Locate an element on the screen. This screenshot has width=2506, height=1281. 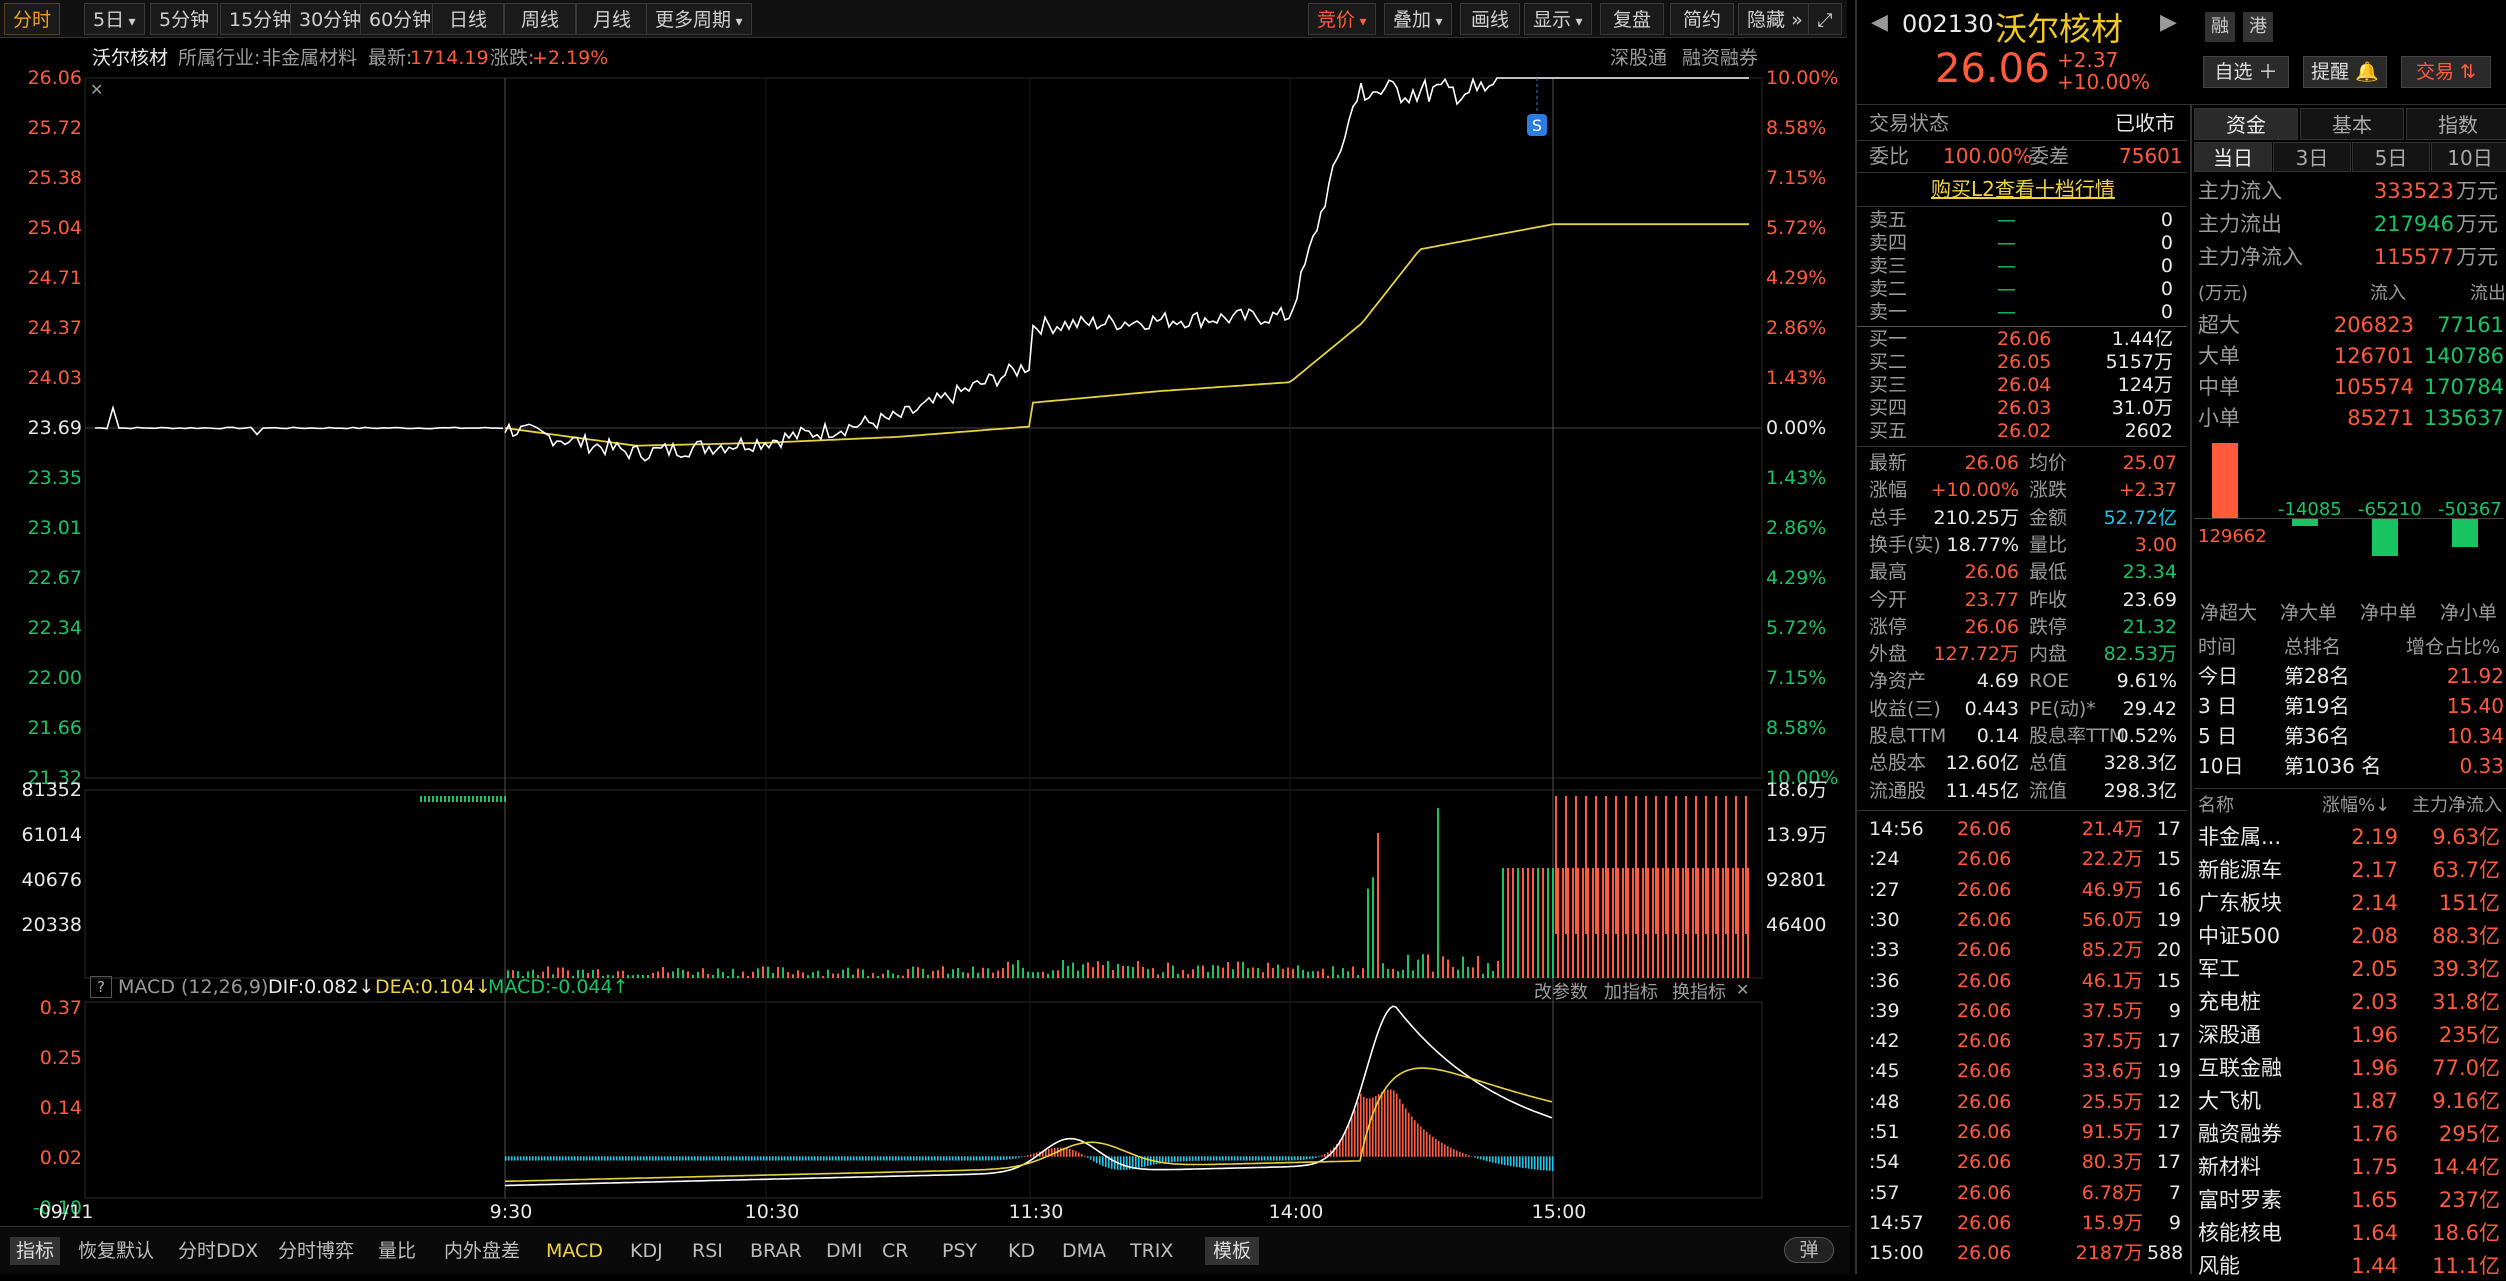
tab-monthly: 月线 is located at coordinates (612, 19).